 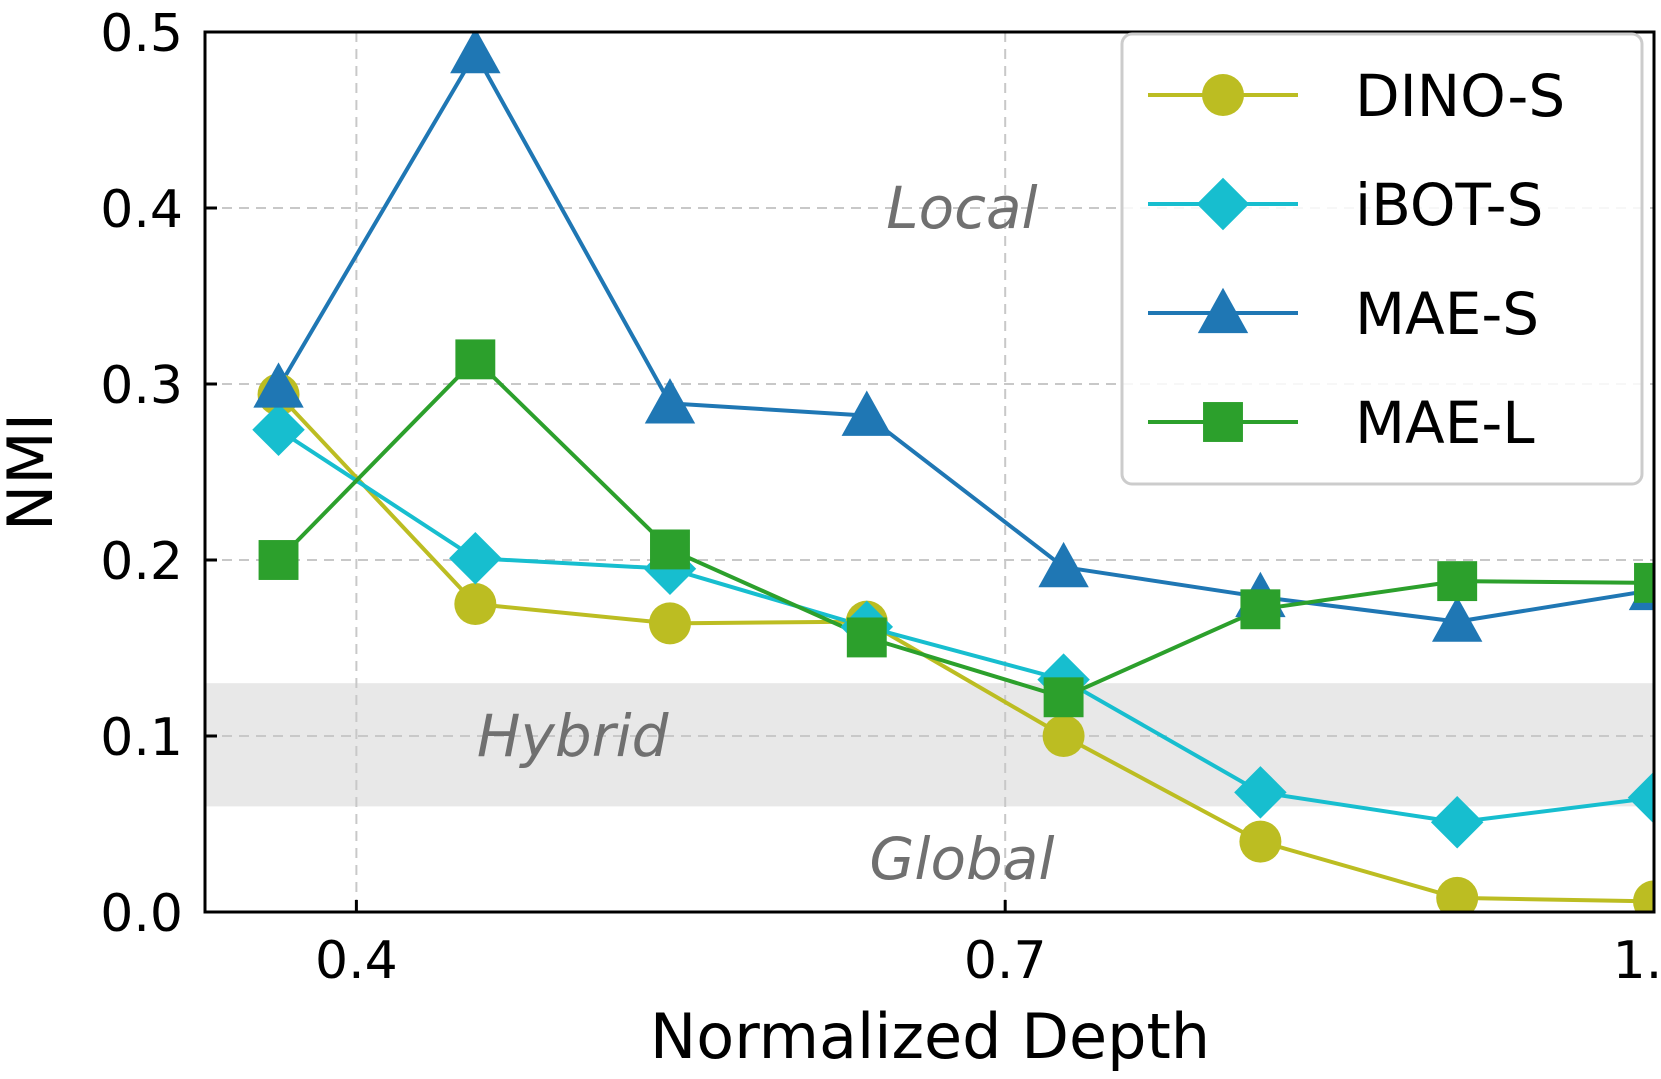 What do you see at coordinates (1223, 204) in the screenshot?
I see `legend-marker-ibot-s` at bounding box center [1223, 204].